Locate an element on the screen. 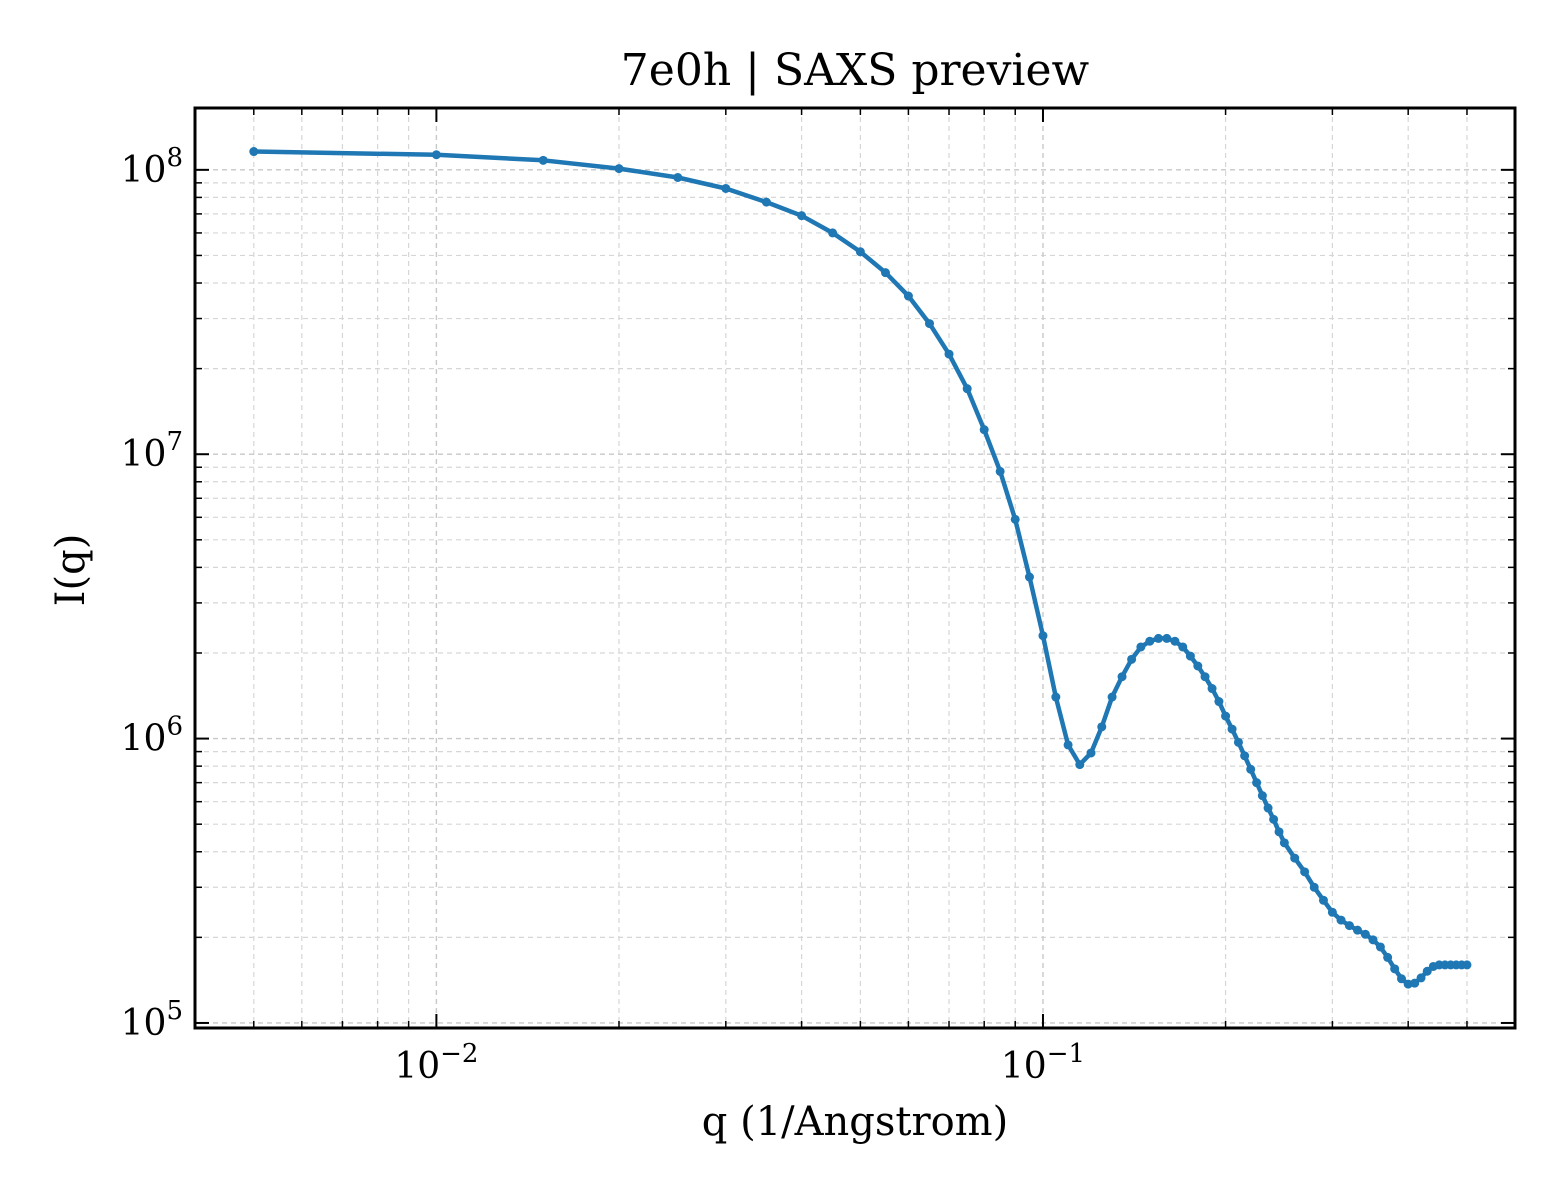 Image resolution: width=1560 pixels, height=1200 pixels. x-tick-label: 10⁻² is located at coordinates (436, 1063).